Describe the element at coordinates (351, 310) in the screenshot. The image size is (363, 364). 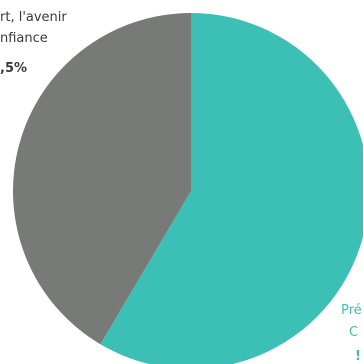
I see `slice-label-teal-line-1: Pré` at that location.